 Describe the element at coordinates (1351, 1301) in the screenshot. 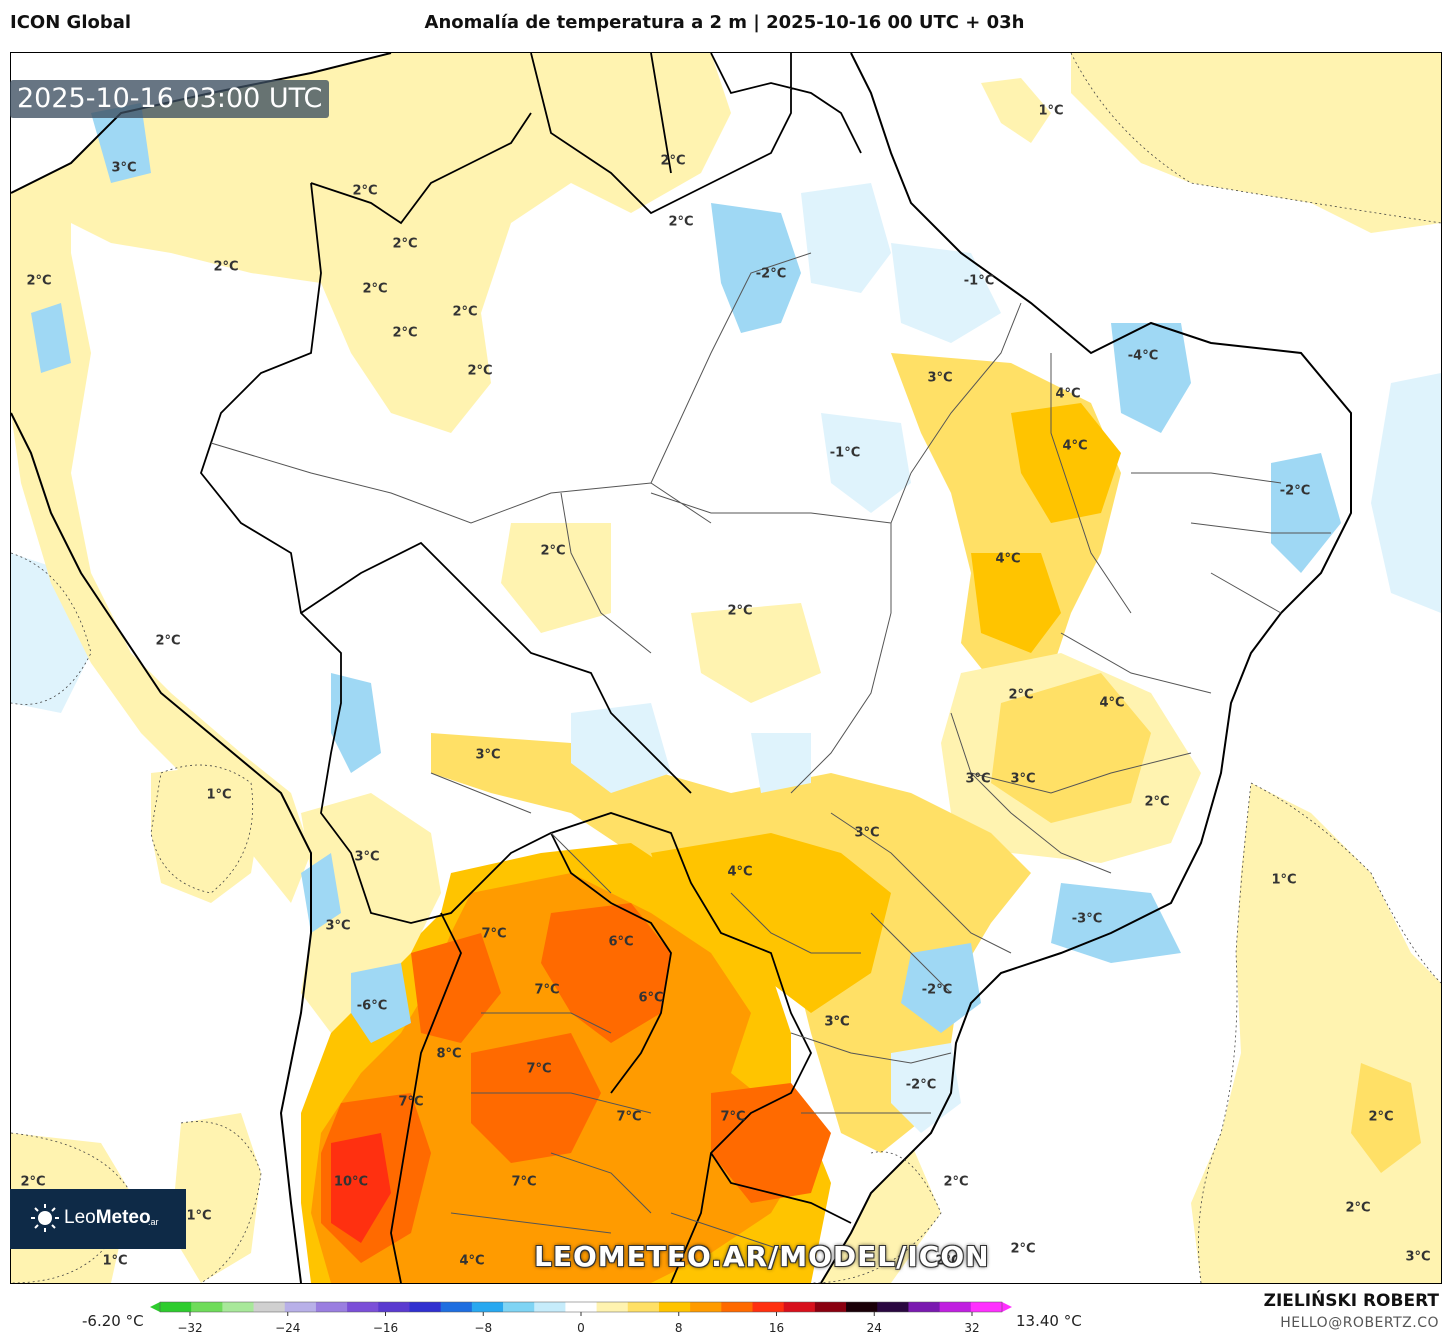

I see `author-credit: ZIELIŃSKI ROBERT` at that location.